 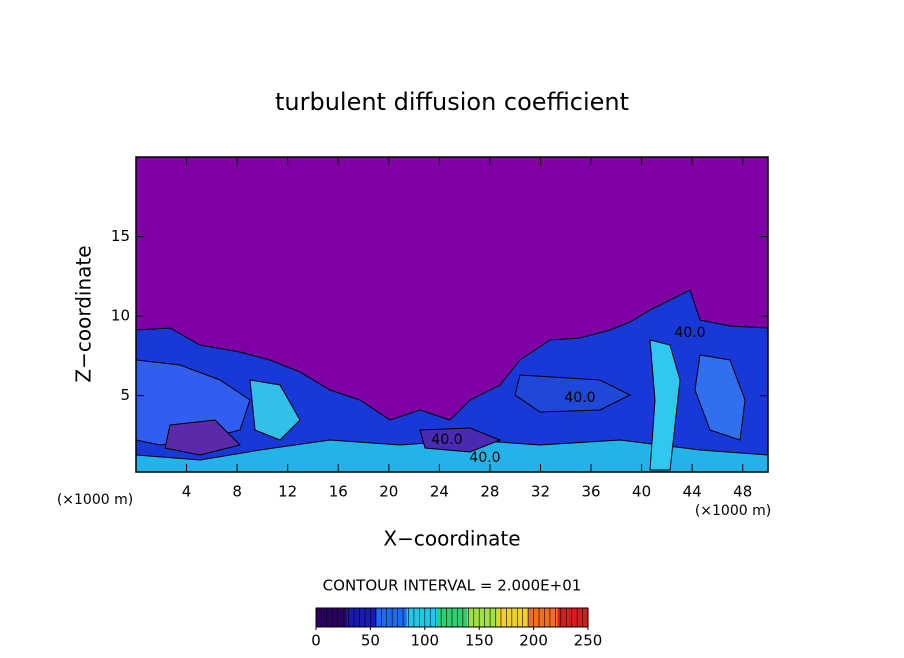 I want to click on y-tick-label: 15, so click(x=120, y=236).